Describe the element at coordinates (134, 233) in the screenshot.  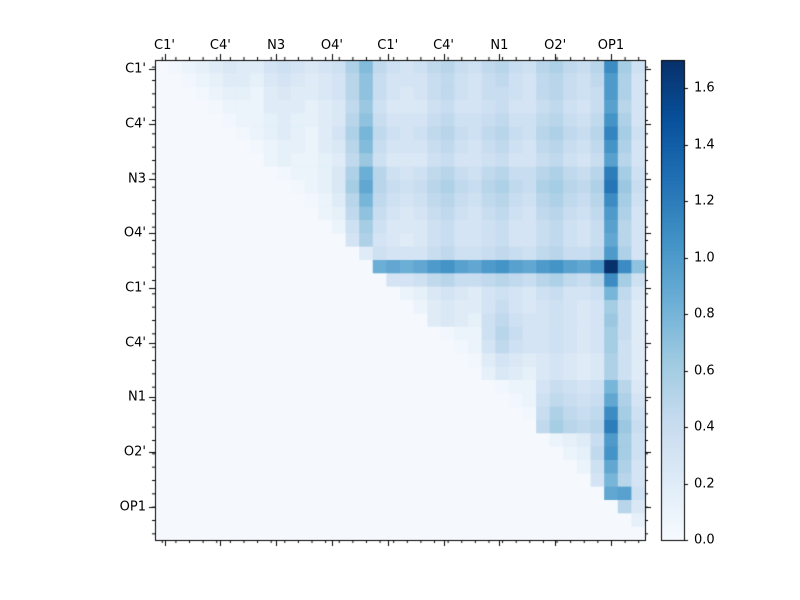
I see `y-tick-label: O4'` at that location.